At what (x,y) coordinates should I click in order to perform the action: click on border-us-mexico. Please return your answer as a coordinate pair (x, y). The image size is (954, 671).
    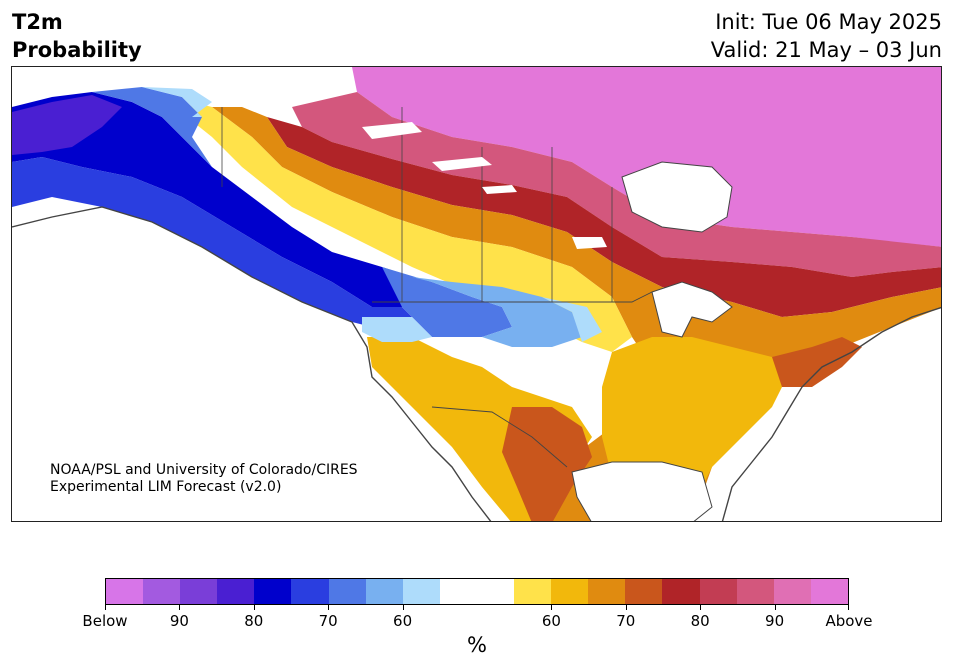
    Looking at the image, I should click on (499, 437).